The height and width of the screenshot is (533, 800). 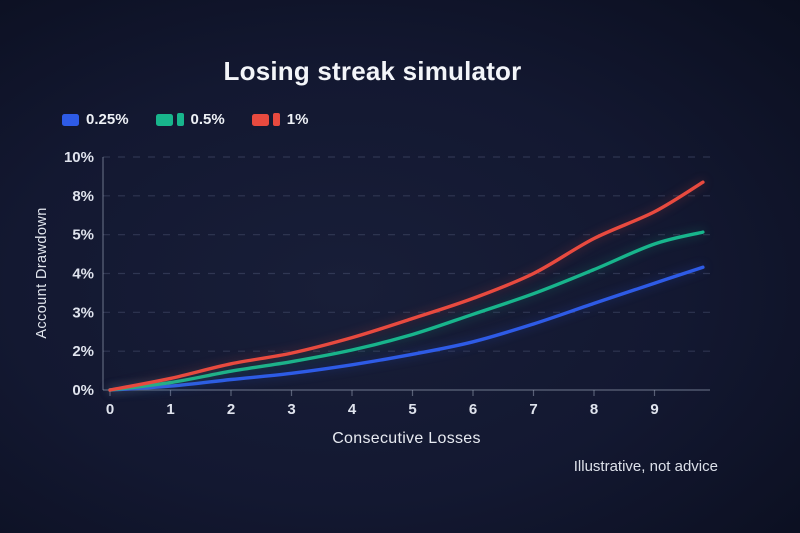 I want to click on y-tick-label: 3%, so click(x=83, y=312).